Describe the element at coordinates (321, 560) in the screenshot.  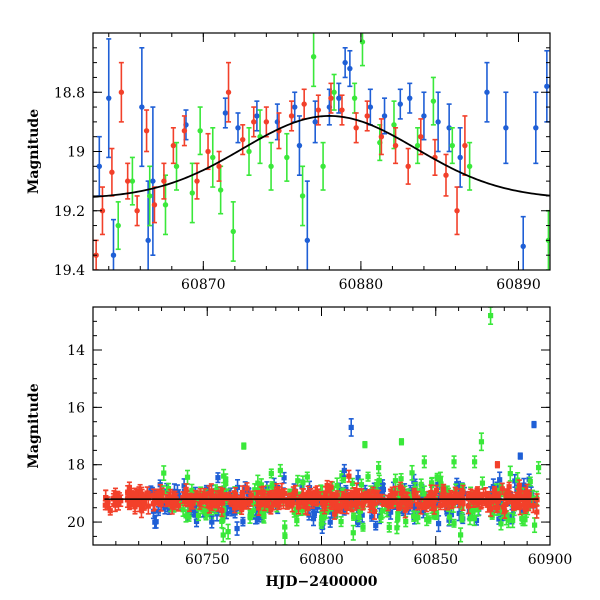
I see `x-tick-label: 60800` at that location.